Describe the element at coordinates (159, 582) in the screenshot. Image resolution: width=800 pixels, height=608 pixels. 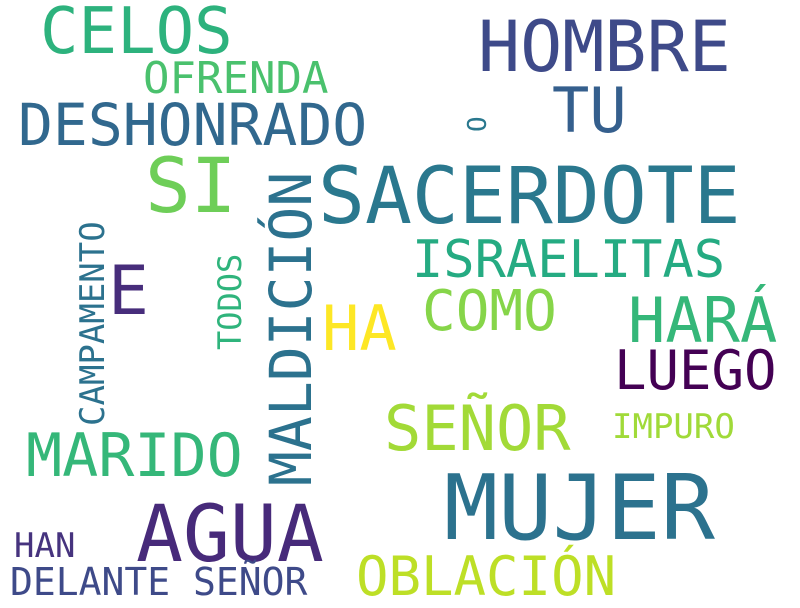
I see `word-delante-senor: DELANTE SEÑOR` at that location.